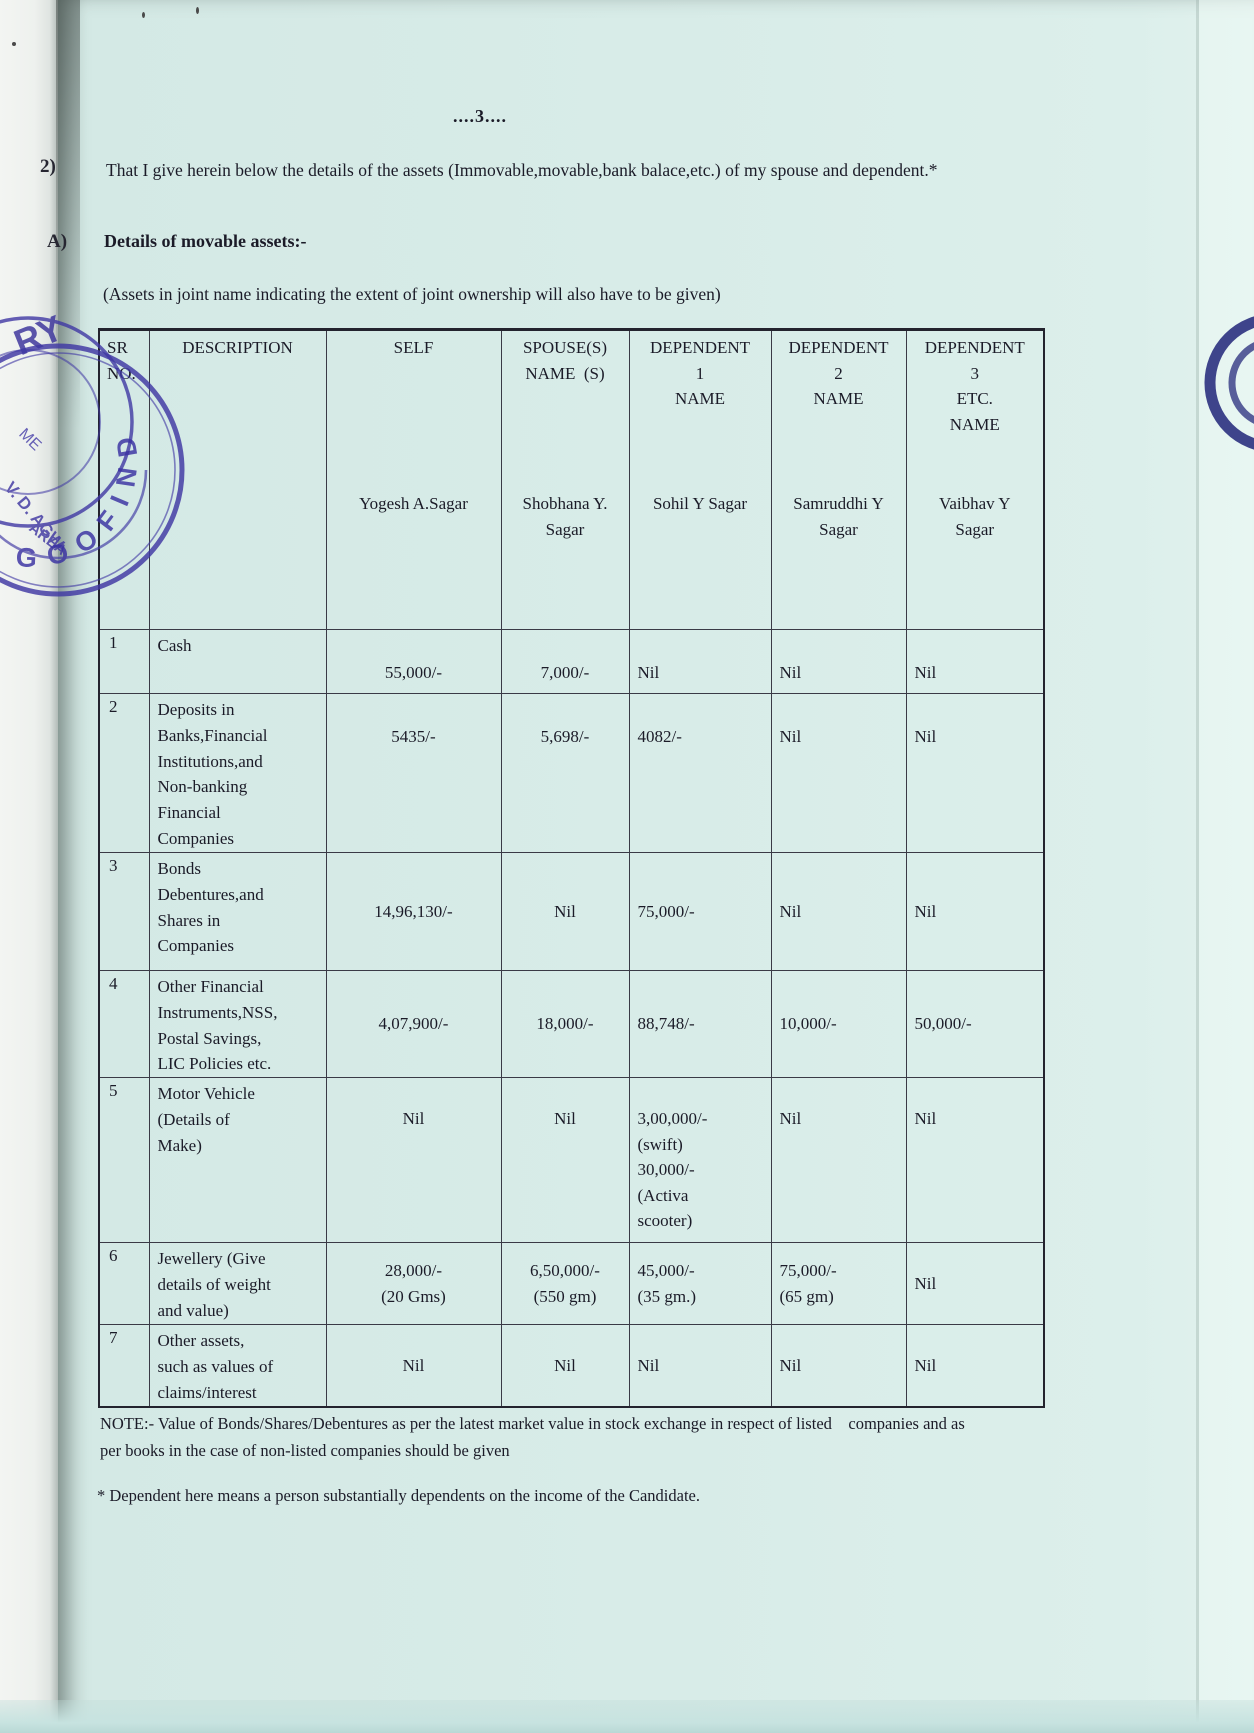 The width and height of the screenshot is (1254, 1733). I want to click on cell-dependent1: 4082/-, so click(700, 773).